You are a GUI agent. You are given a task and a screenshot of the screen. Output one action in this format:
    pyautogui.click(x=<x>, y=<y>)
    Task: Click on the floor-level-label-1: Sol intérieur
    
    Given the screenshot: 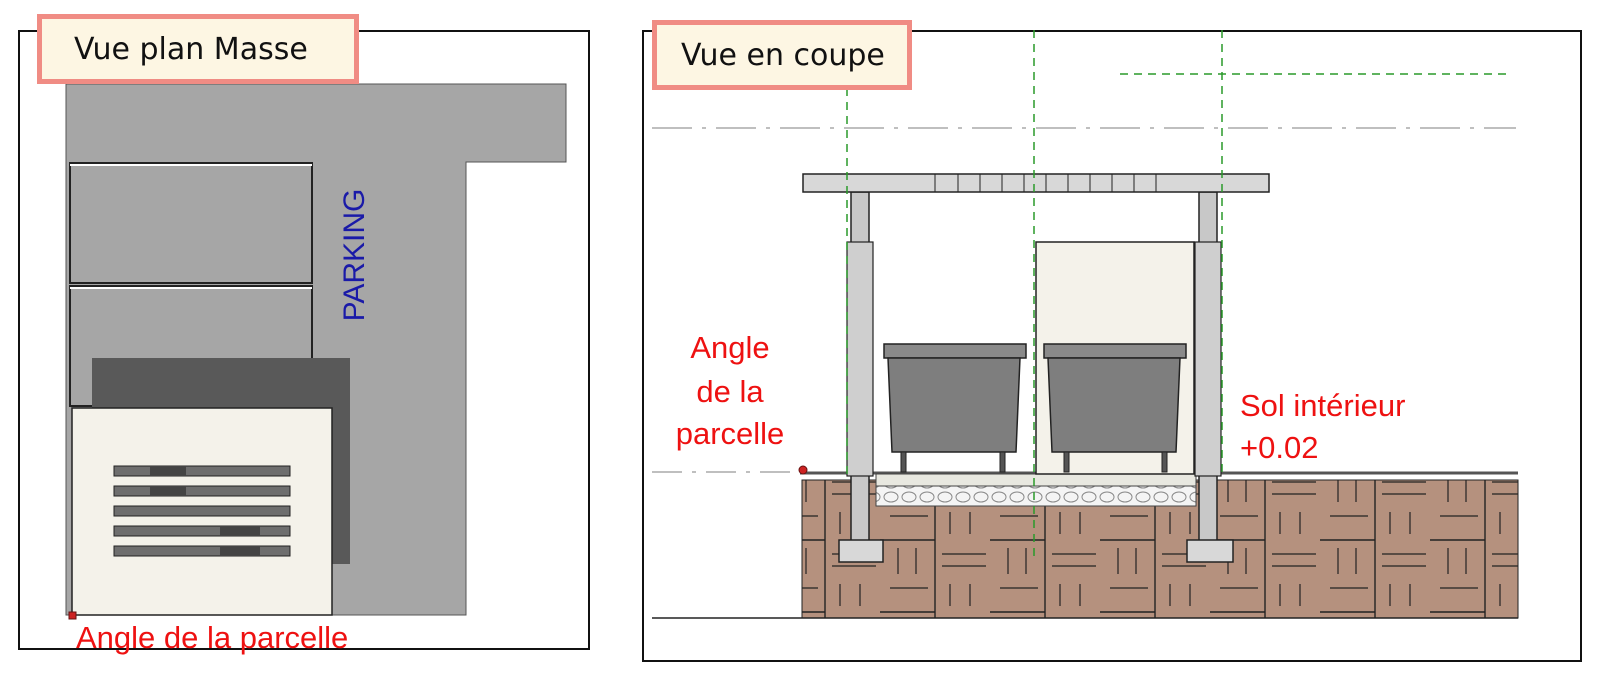 What is the action you would take?
    pyautogui.click(x=1323, y=405)
    